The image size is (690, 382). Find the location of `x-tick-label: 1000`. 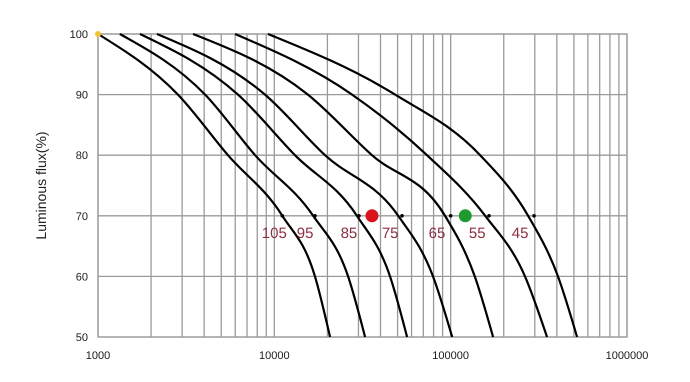

x-tick-label: 1000 is located at coordinates (98, 356).